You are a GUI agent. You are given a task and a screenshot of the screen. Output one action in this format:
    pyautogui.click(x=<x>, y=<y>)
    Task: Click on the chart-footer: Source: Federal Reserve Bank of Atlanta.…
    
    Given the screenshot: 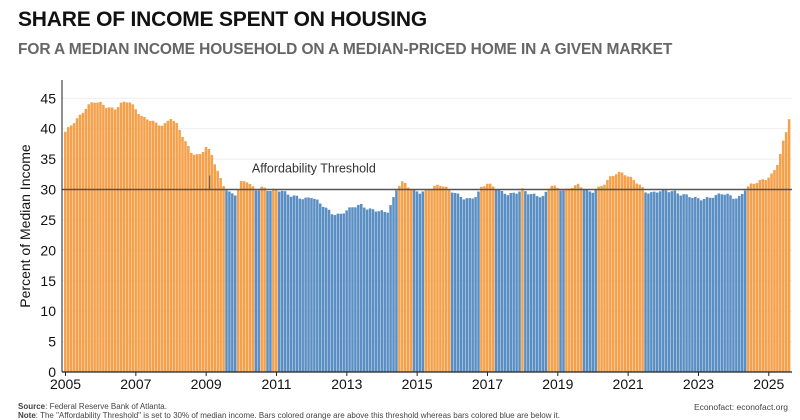 What is the action you would take?
    pyautogui.click(x=403, y=411)
    